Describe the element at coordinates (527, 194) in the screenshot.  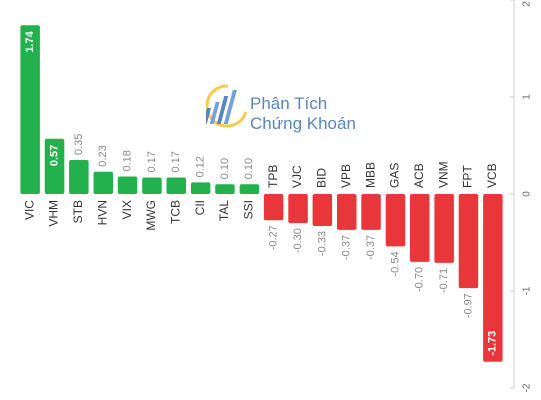
I see `y-tick-label: 0` at that location.